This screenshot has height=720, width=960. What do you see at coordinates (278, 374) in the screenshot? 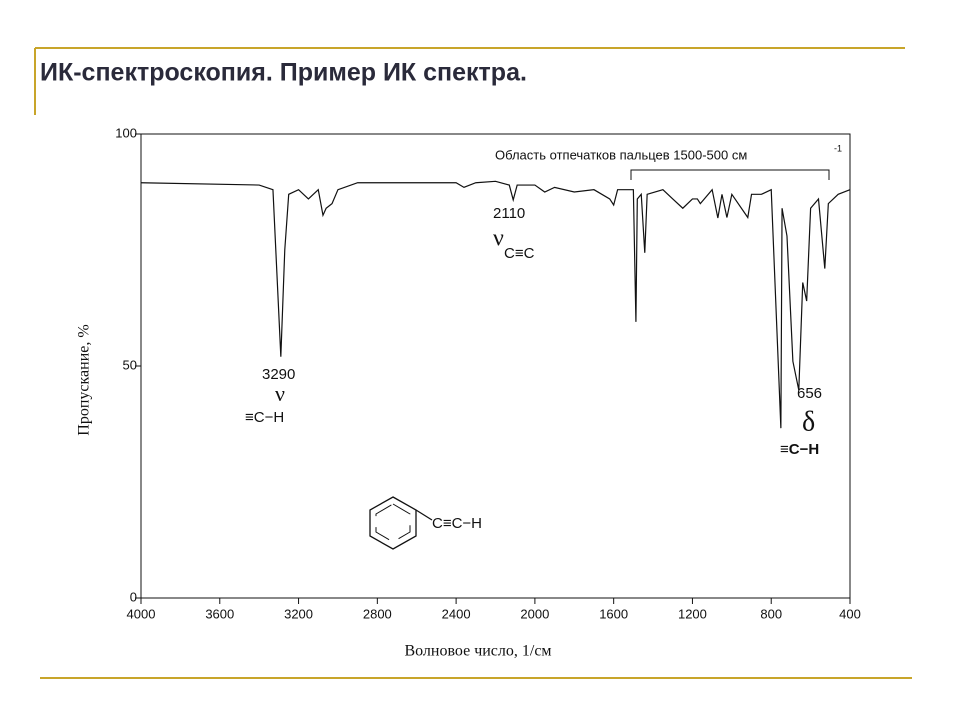
I see `annotation: 3290` at bounding box center [278, 374].